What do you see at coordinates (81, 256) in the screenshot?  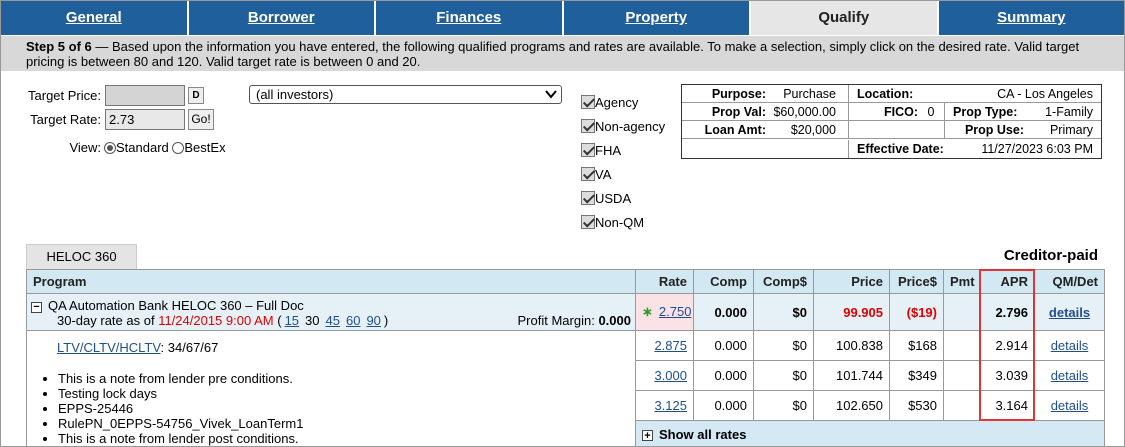 I see `product-tab: HELOC 360` at bounding box center [81, 256].